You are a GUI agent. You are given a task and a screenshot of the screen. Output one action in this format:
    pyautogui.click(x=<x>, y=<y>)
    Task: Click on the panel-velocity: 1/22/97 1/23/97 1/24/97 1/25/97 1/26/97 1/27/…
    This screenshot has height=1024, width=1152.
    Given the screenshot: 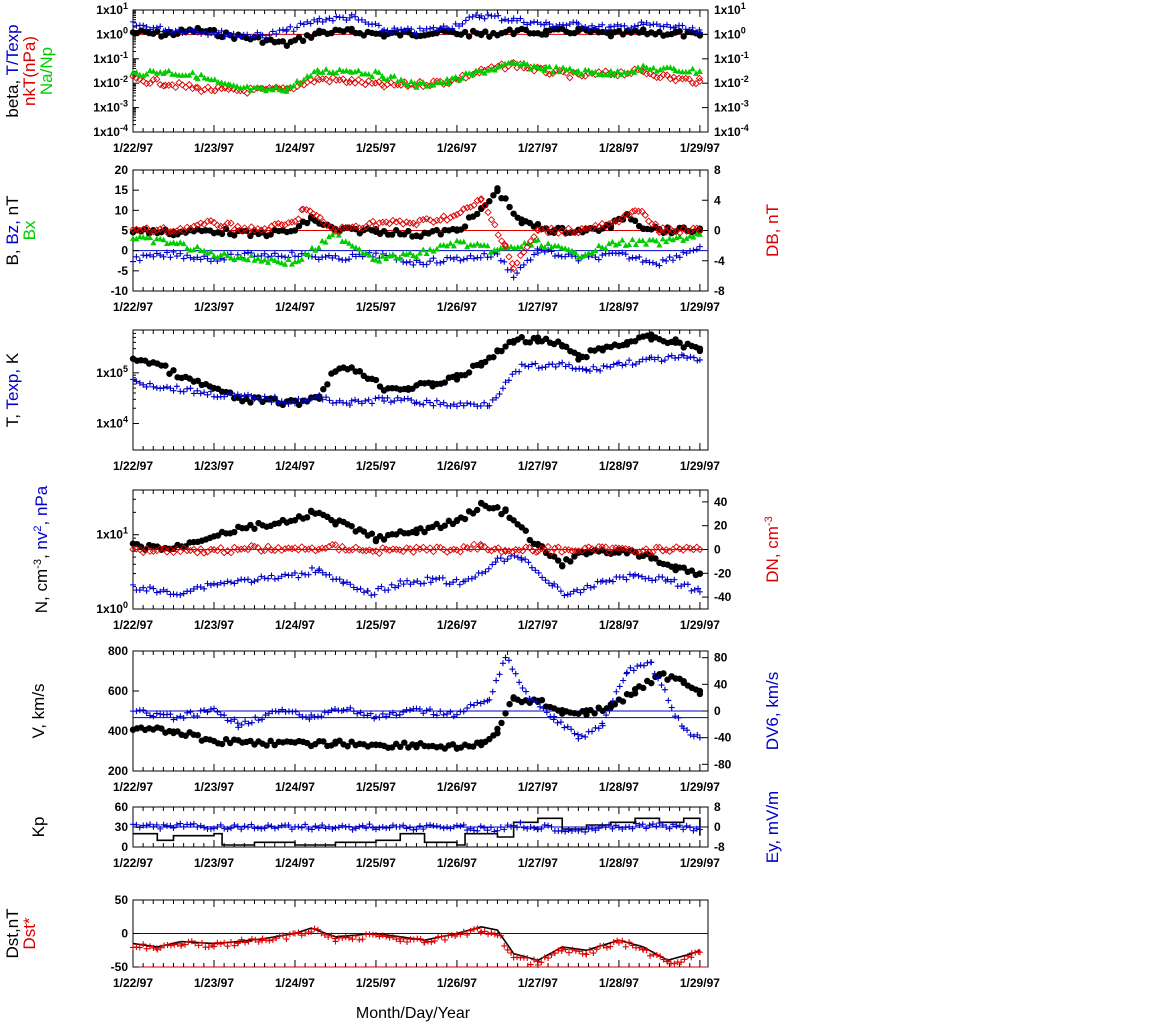 What is the action you would take?
    pyautogui.click(x=405, y=719)
    